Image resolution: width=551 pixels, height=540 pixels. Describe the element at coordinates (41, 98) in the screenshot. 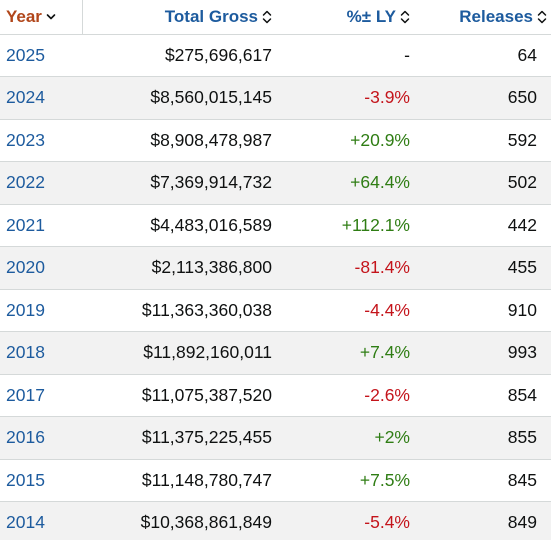

I see `year-link: 2024` at that location.